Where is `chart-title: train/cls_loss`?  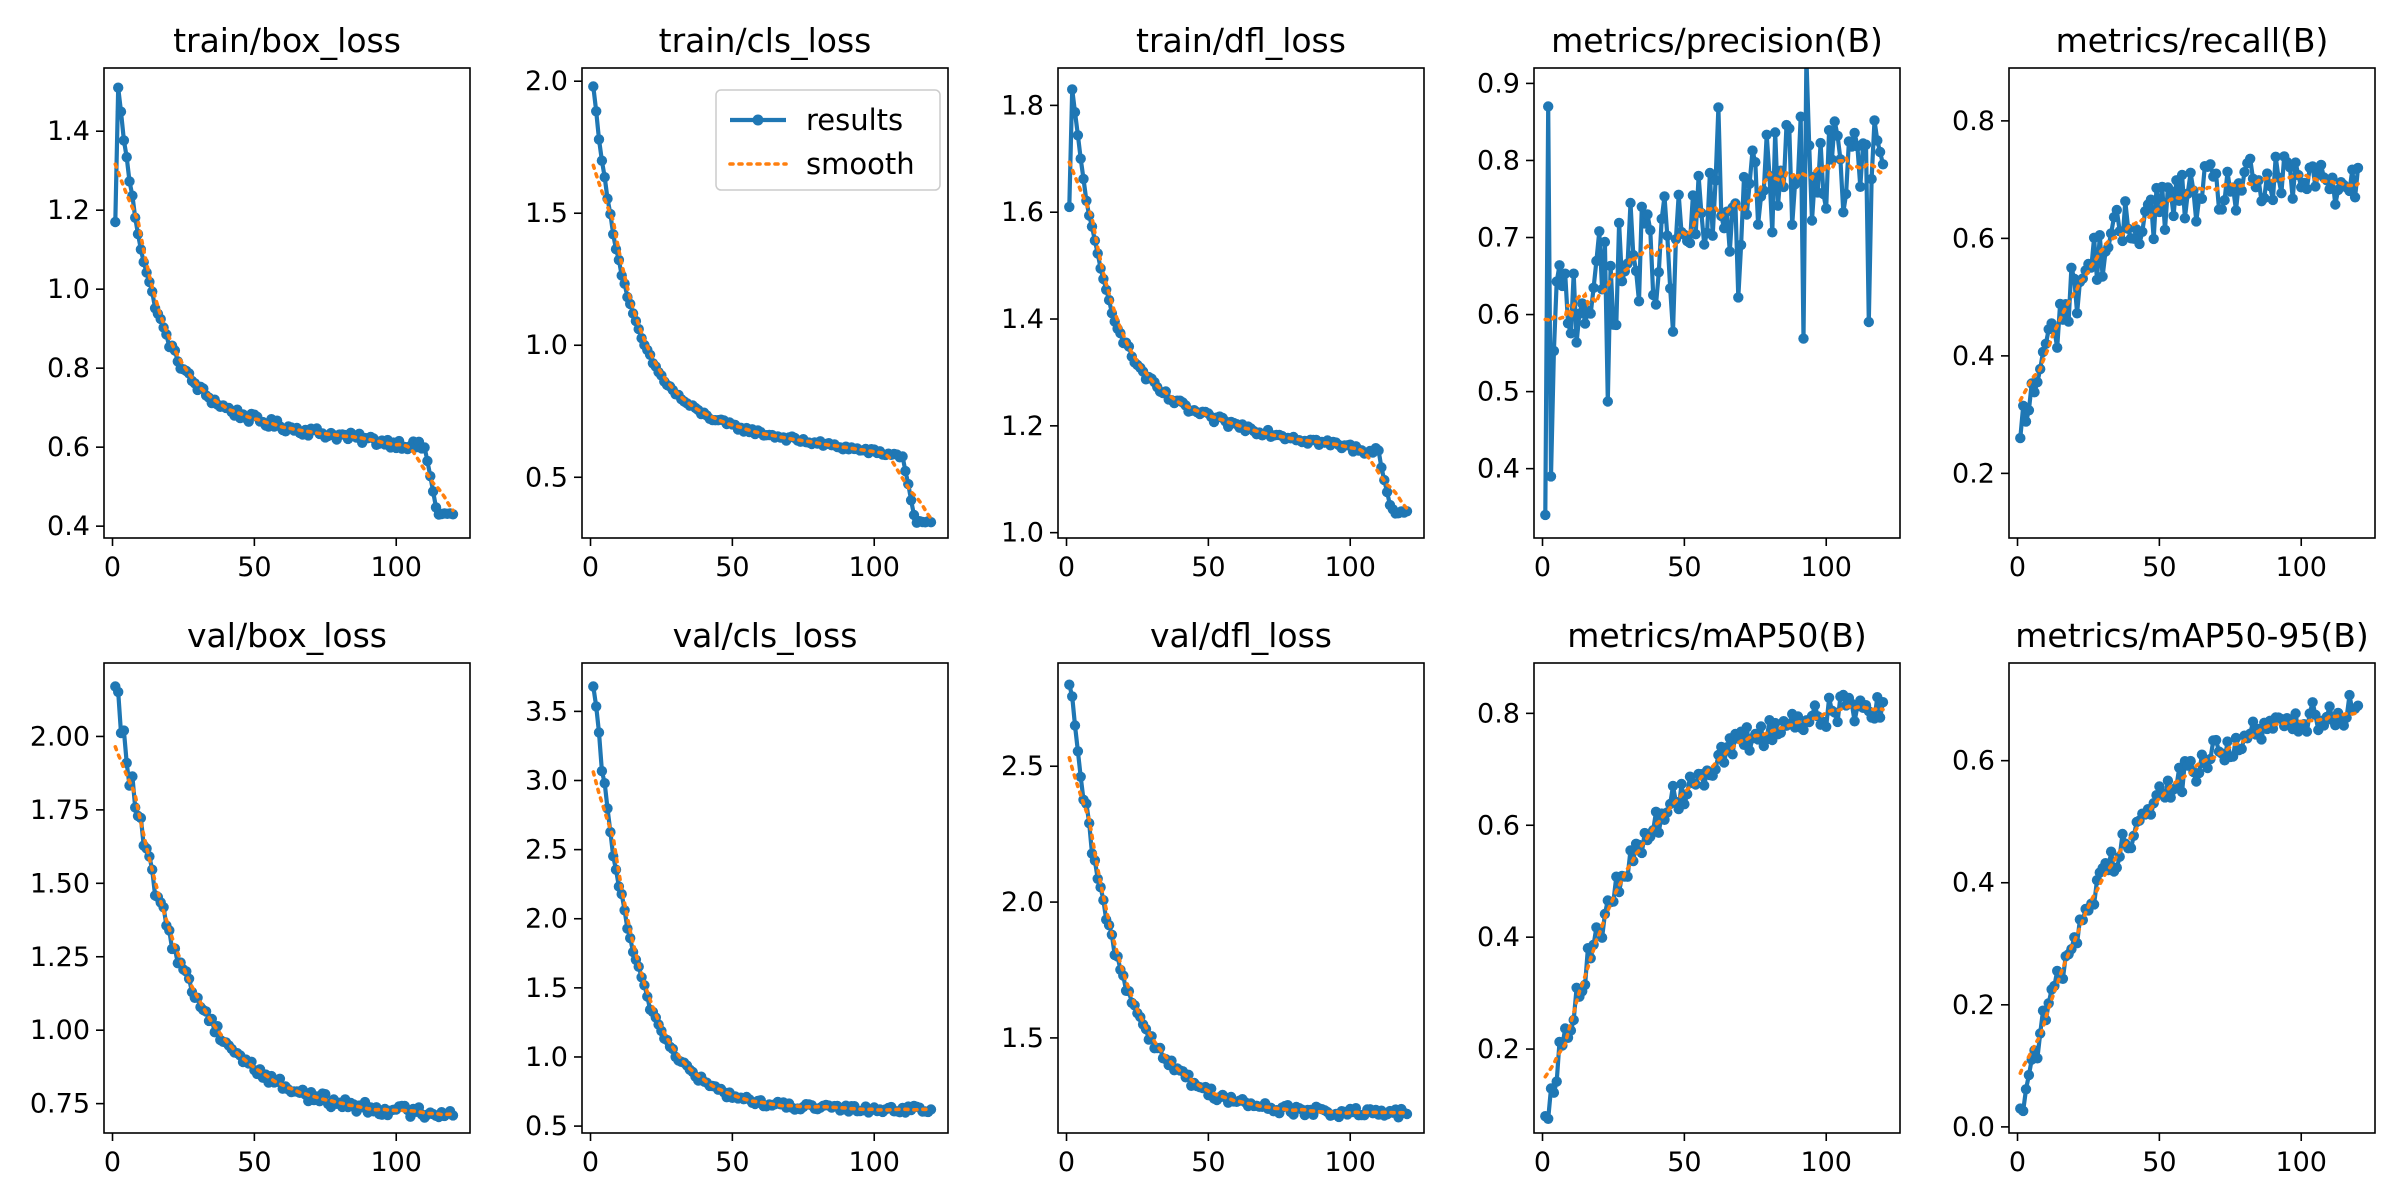 chart-title: train/cls_loss is located at coordinates (765, 40).